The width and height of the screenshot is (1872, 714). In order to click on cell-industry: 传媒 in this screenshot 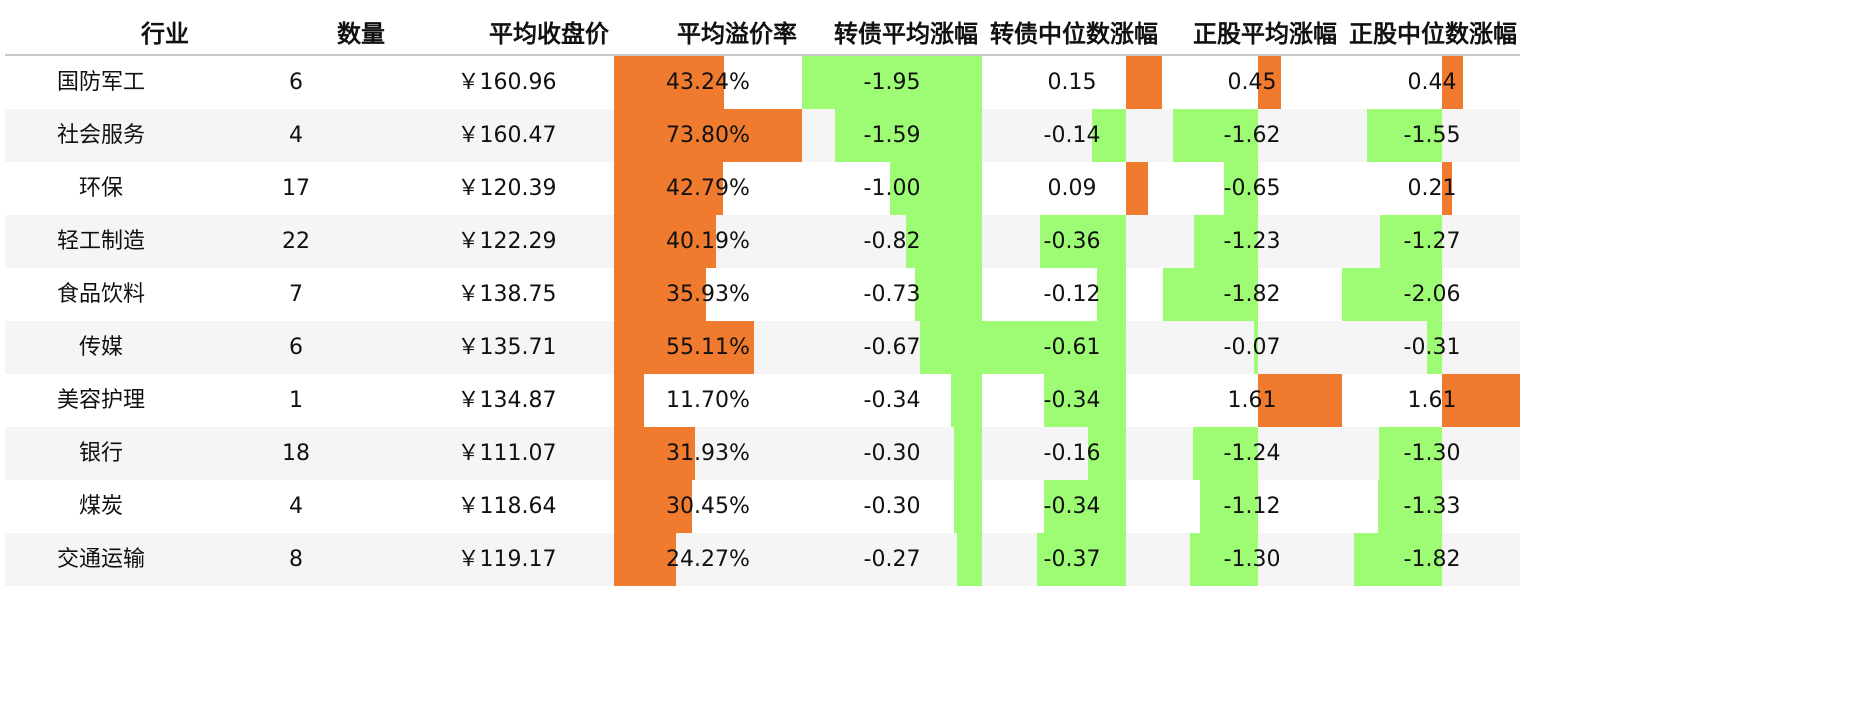, I will do `click(100, 347)`.